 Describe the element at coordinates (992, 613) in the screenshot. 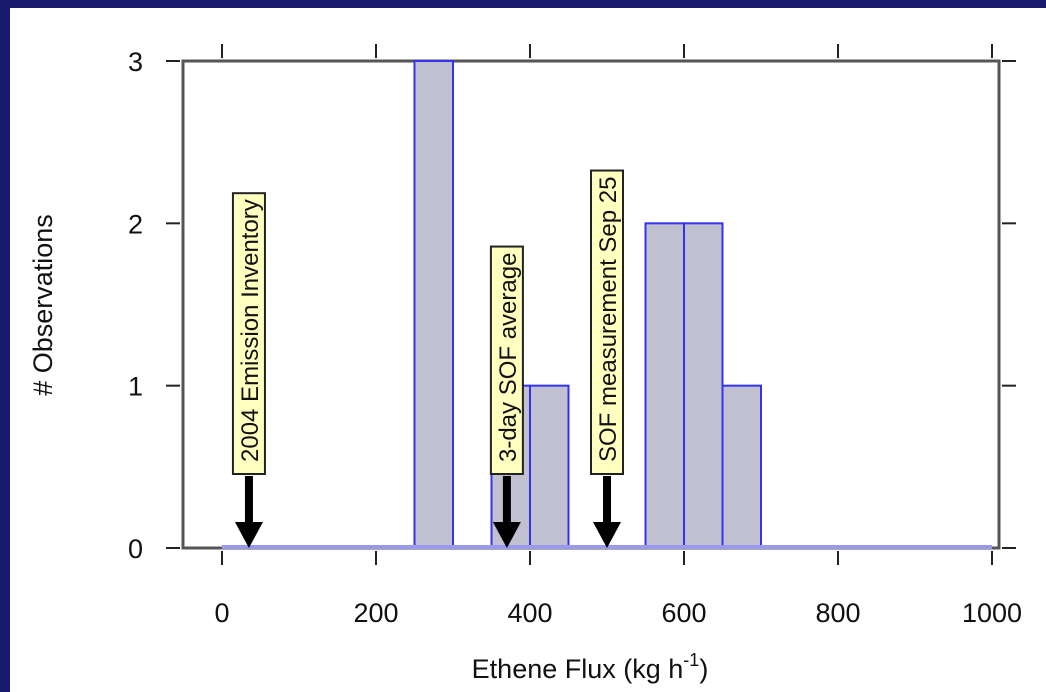

I see `x-tick-label: 1000` at that location.